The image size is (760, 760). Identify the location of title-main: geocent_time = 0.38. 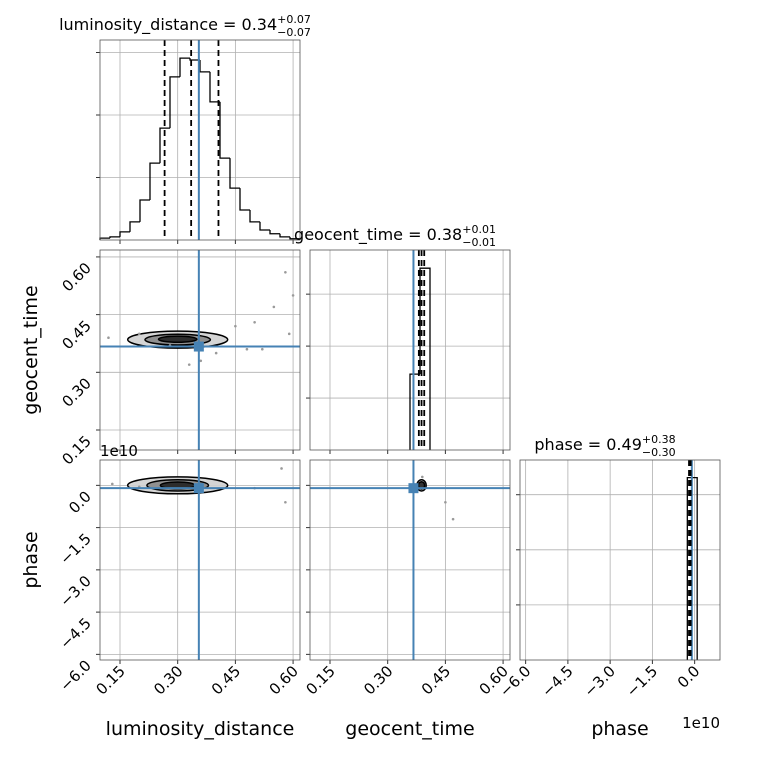
(378, 235).